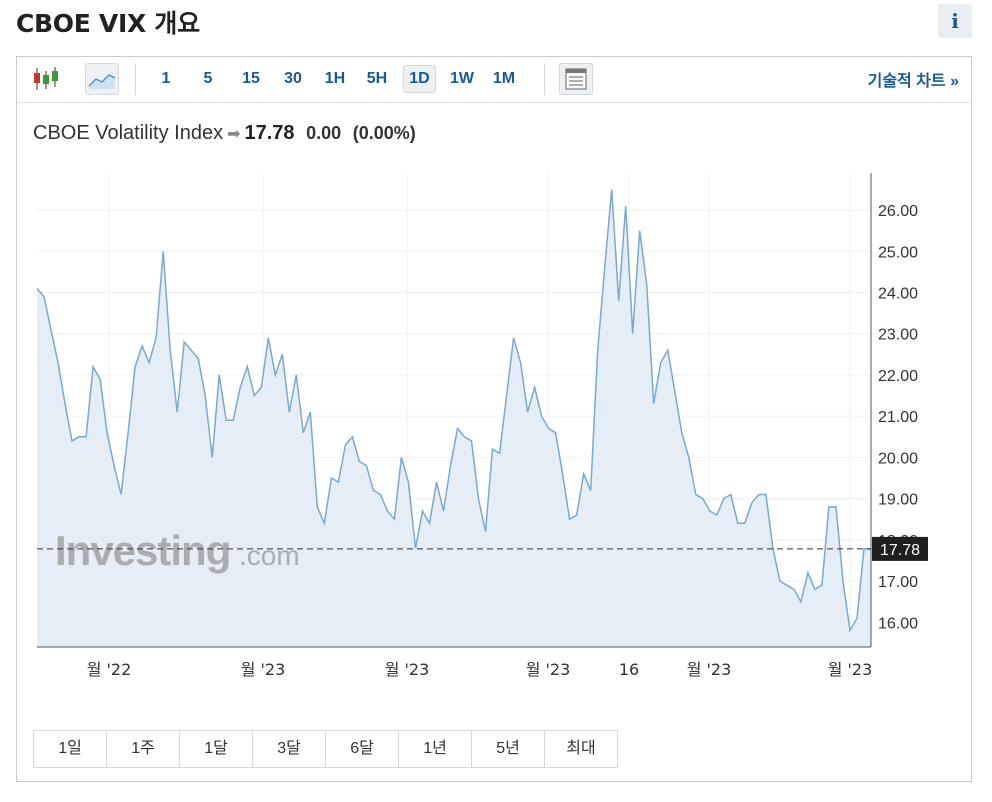  Describe the element at coordinates (913, 81) in the screenshot. I see `technical-chart-link: 기술적 차트 »` at that location.